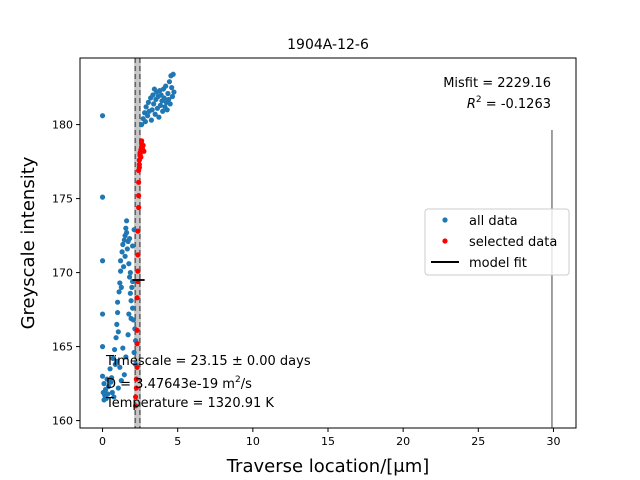 The image size is (640, 480). I want to click on diffusivity-annotation: D = 3.47643e-19 m2/s, so click(179, 383).